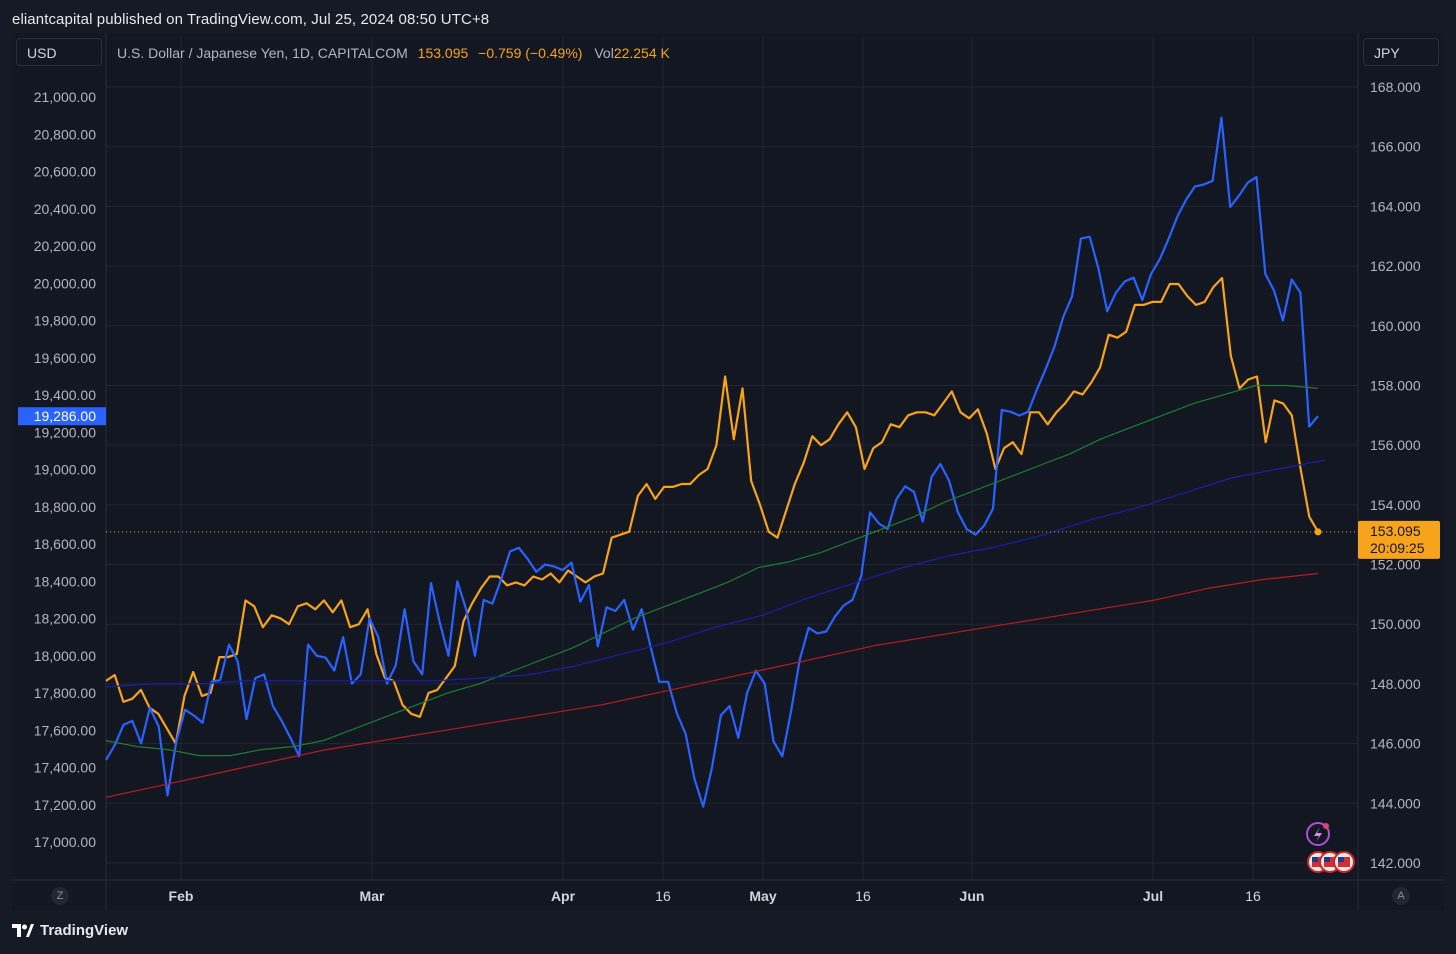 This screenshot has height=954, width=1456. I want to click on left-tick-label: 18,800.00, so click(65, 507).